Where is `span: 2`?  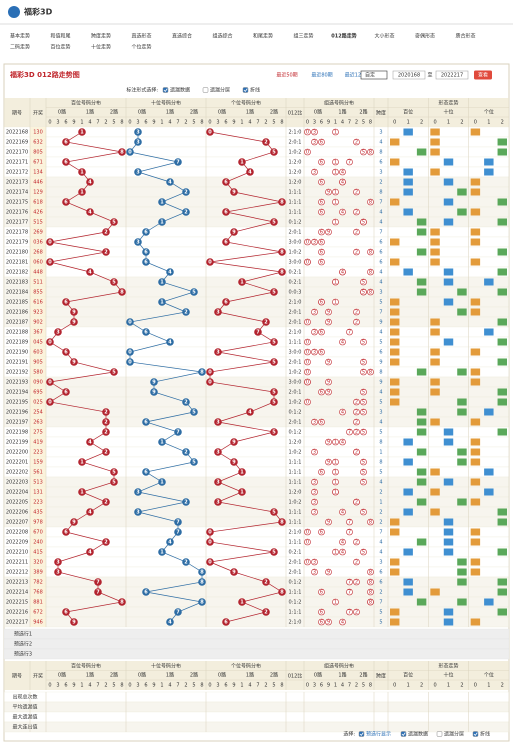 span: 2 is located at coordinates (380, 593).